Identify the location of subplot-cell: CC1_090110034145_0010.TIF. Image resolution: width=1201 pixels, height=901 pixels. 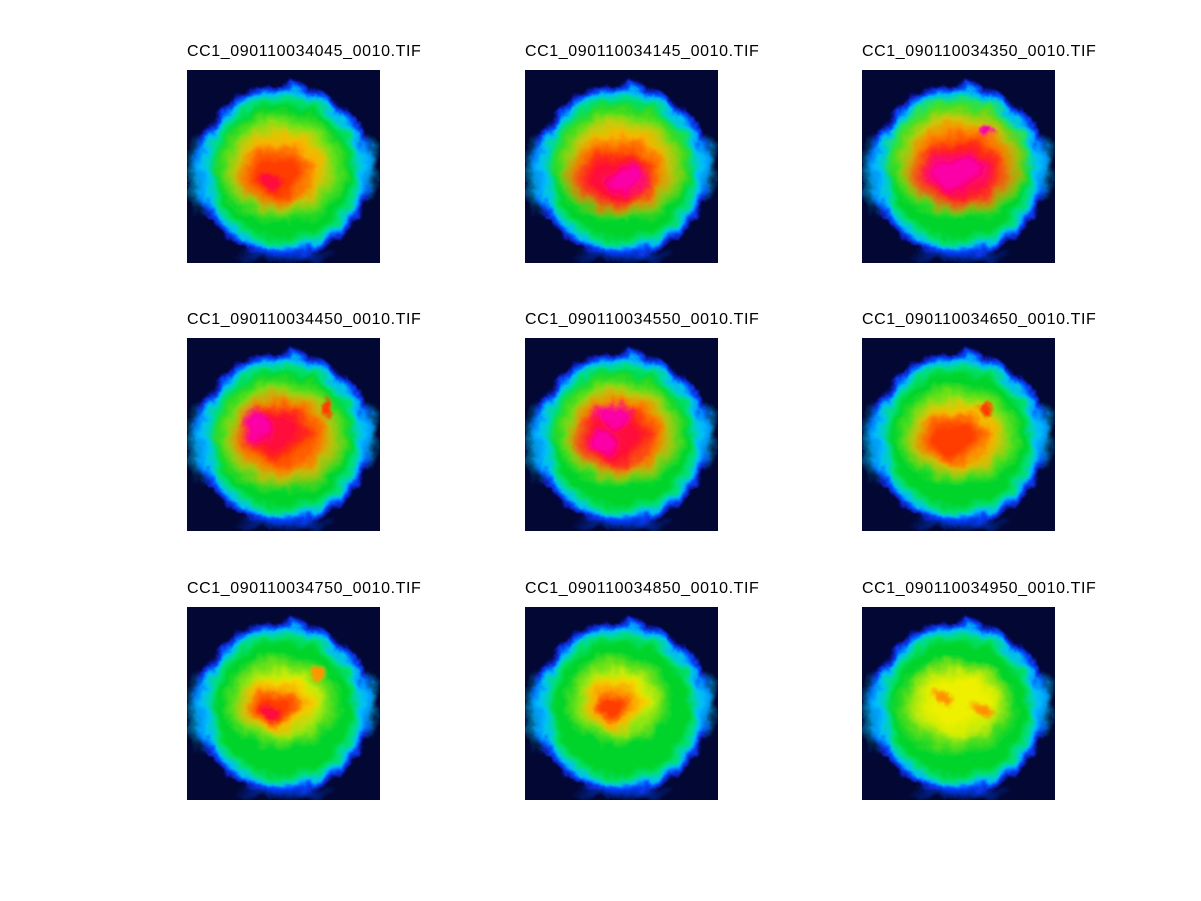
(642, 153).